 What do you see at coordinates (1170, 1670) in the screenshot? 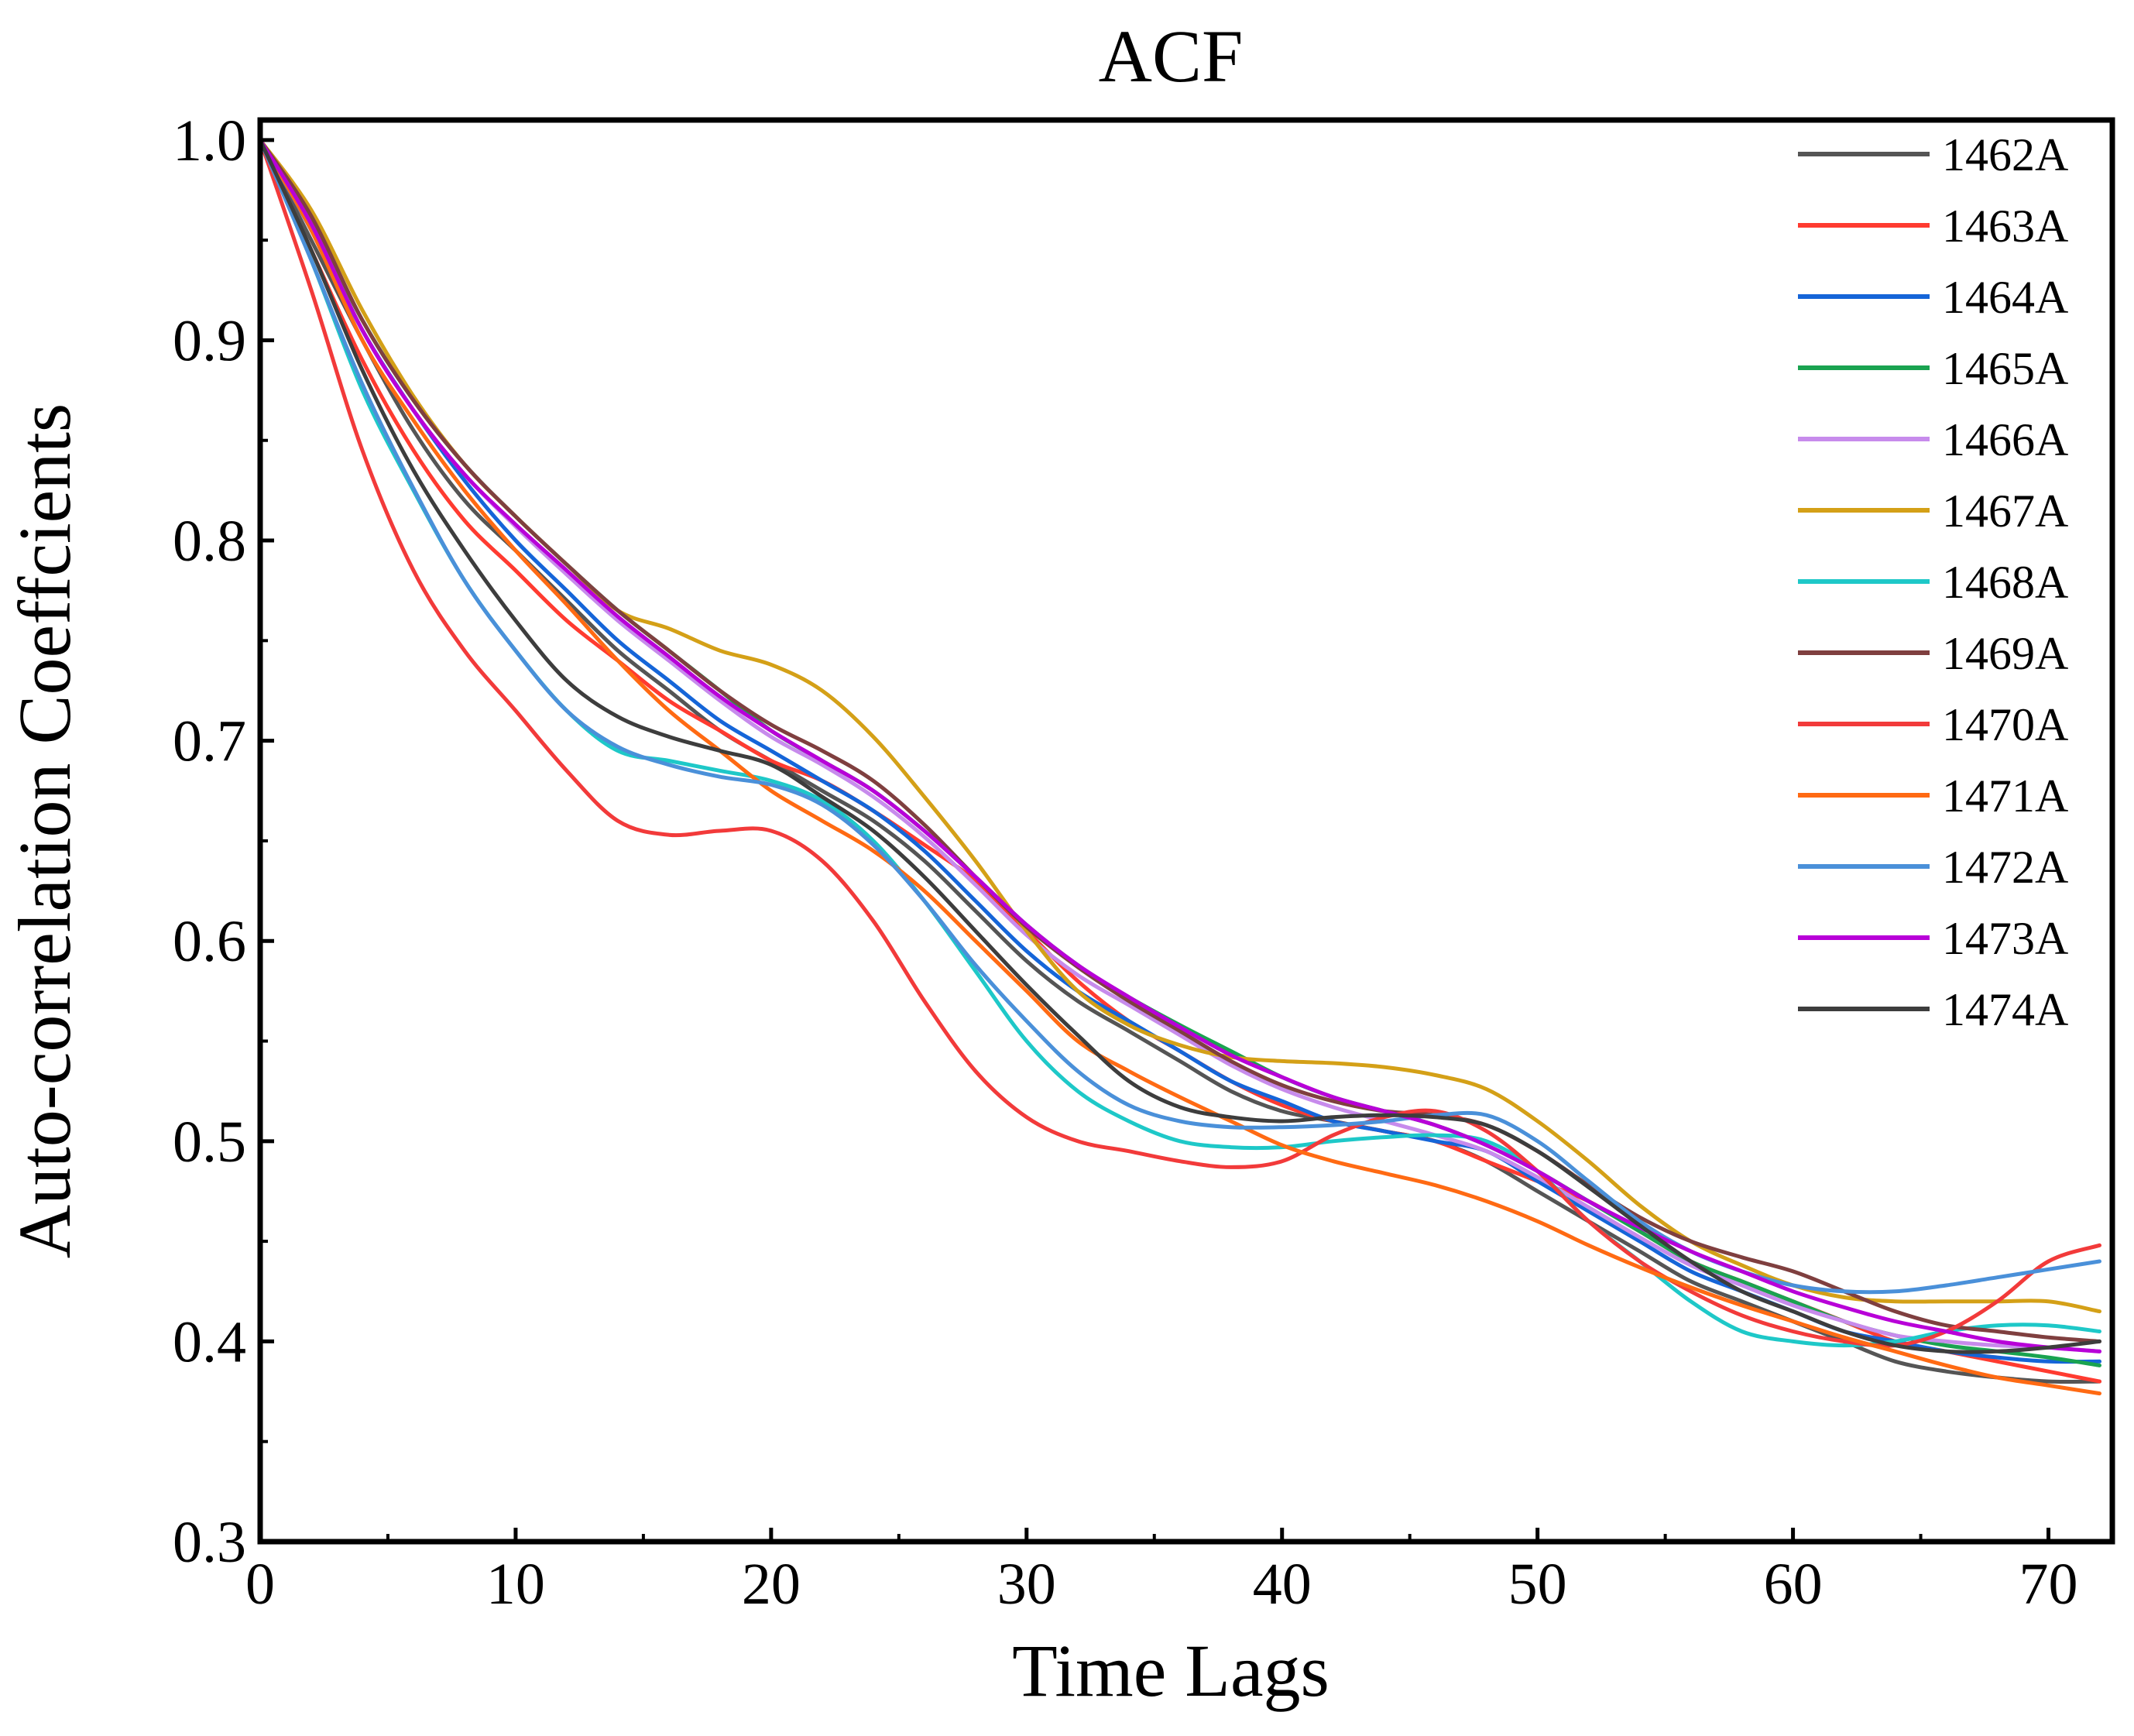
I see `x-axis-label: Time Lags` at bounding box center [1170, 1670].